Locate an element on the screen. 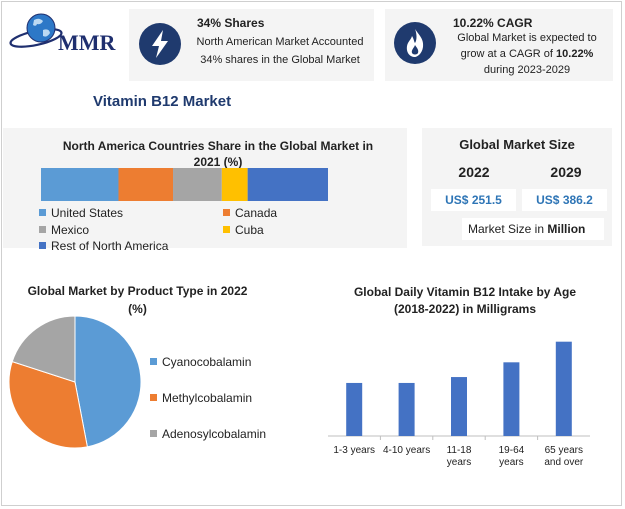 This screenshot has height=509, width=625. age-bar-1-3-years is located at coordinates (354, 409).